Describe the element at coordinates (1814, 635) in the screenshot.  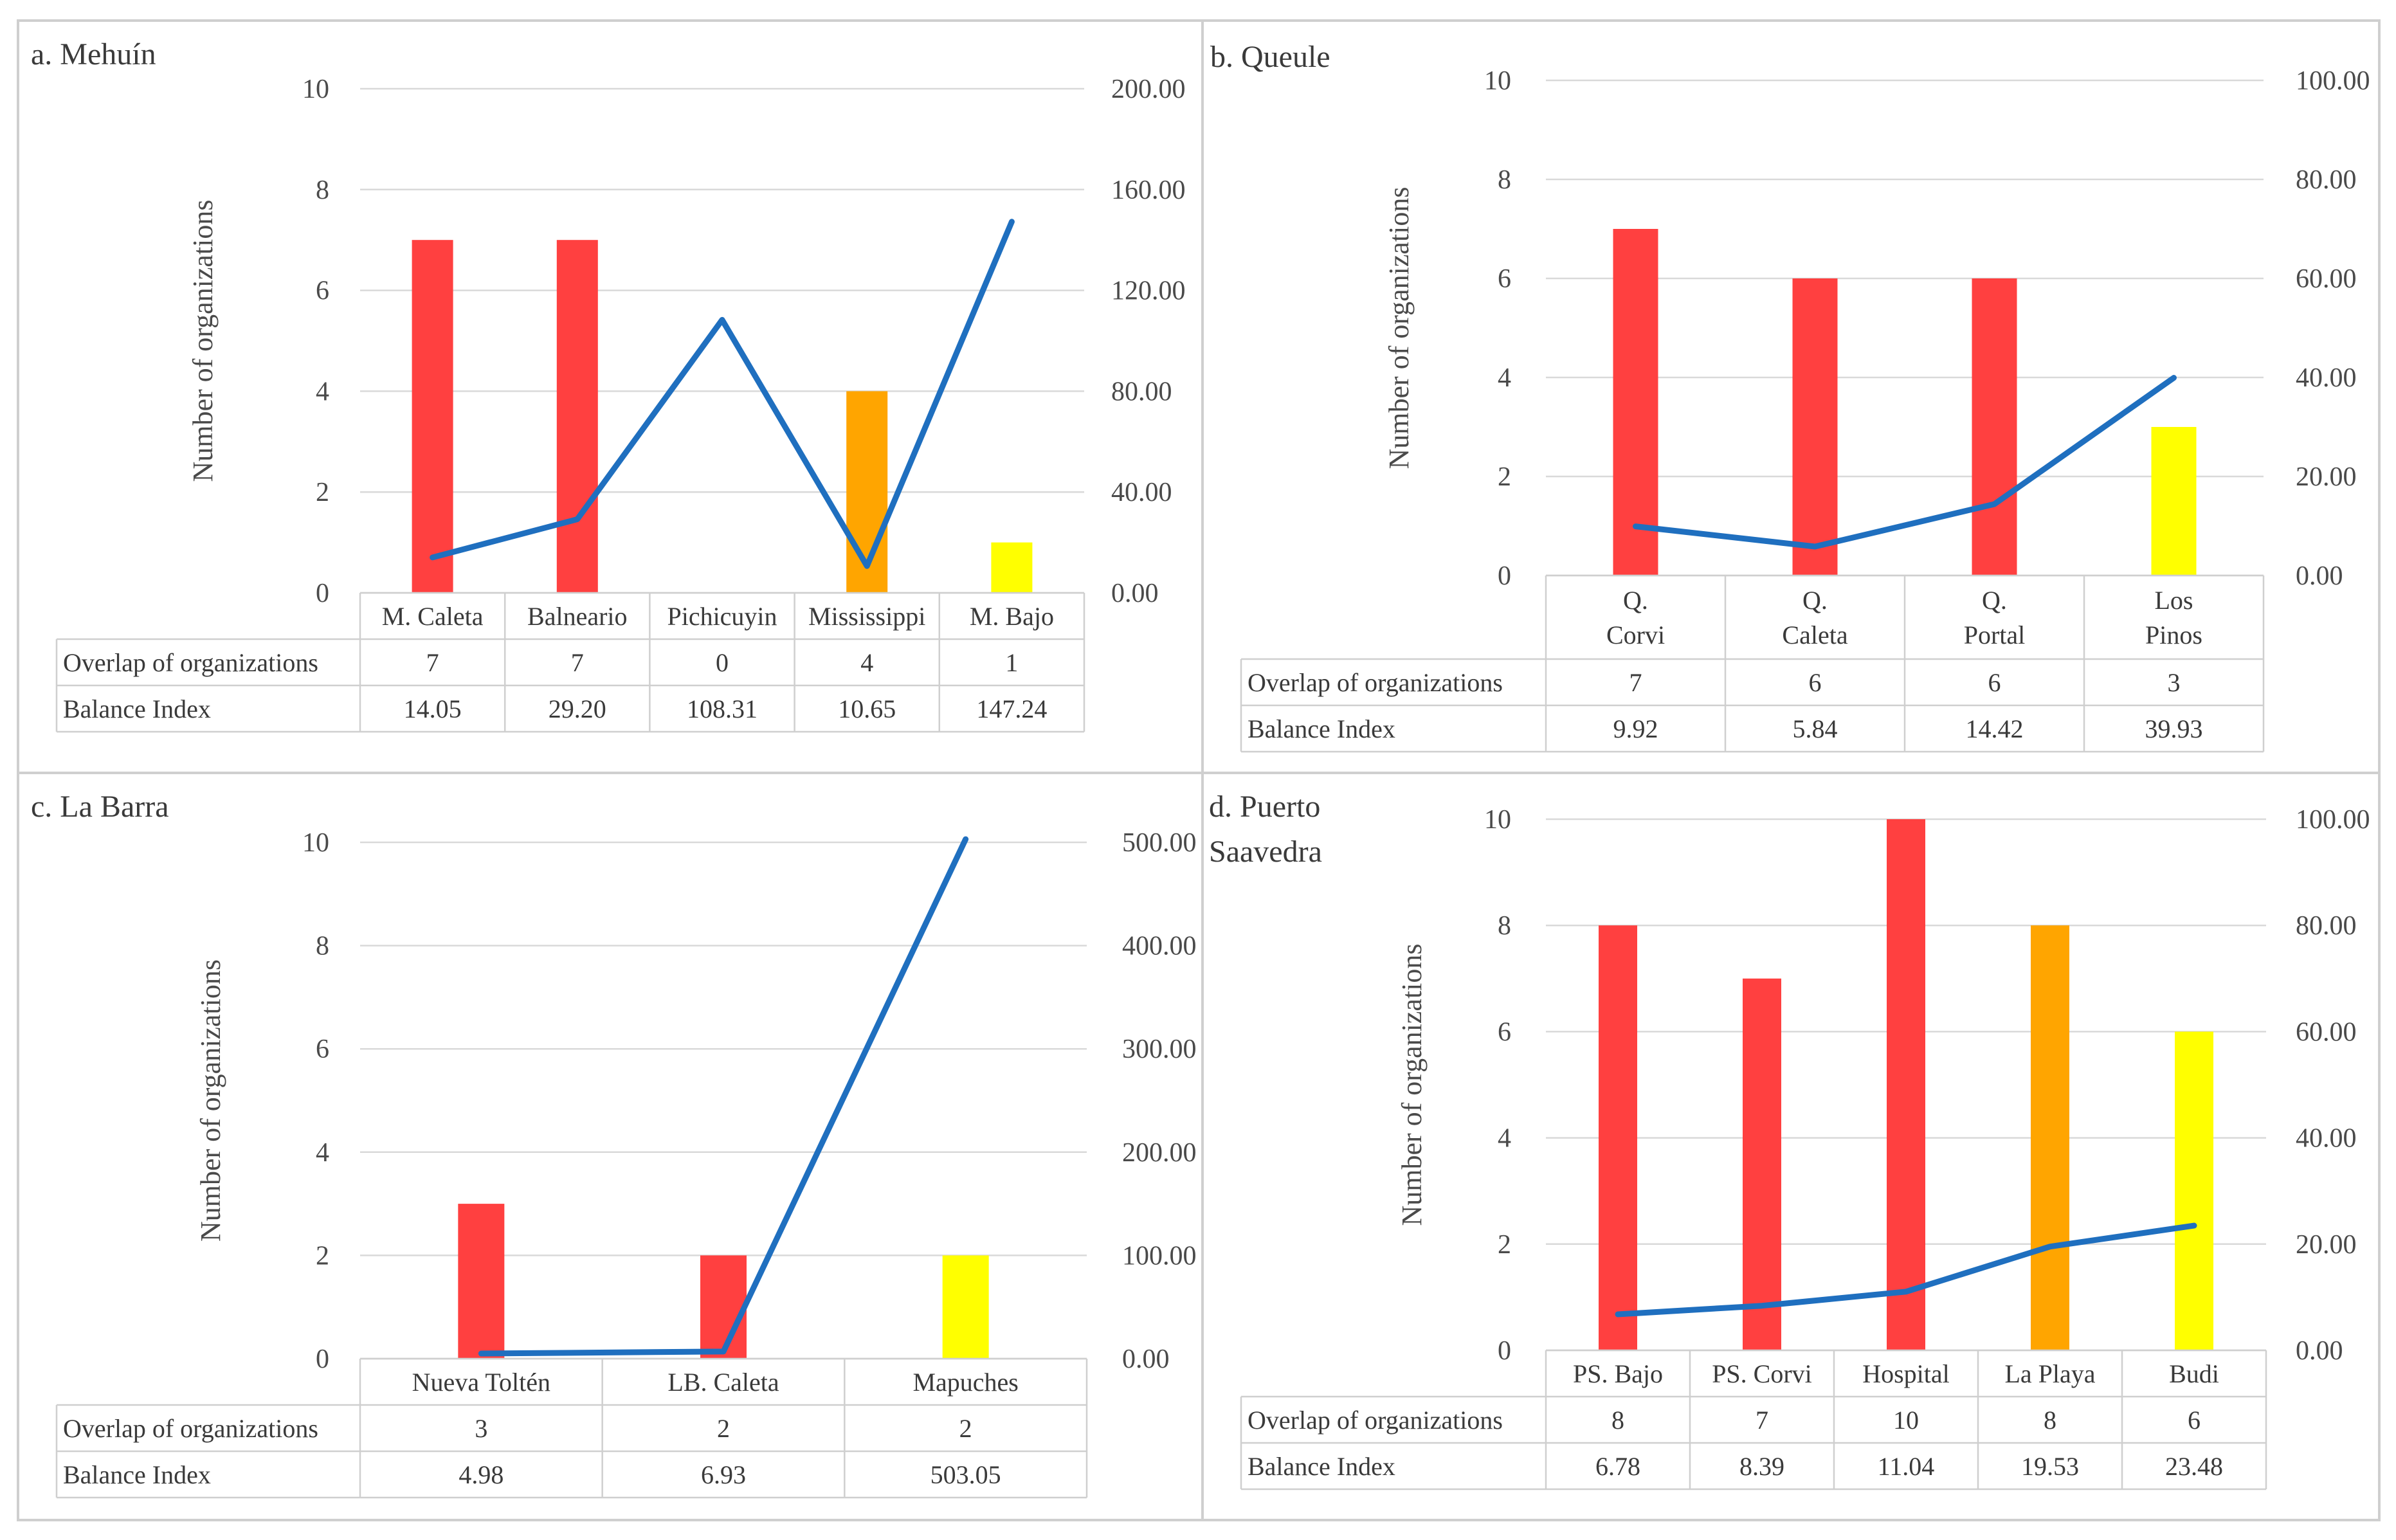
I see `category-label: Caleta` at that location.